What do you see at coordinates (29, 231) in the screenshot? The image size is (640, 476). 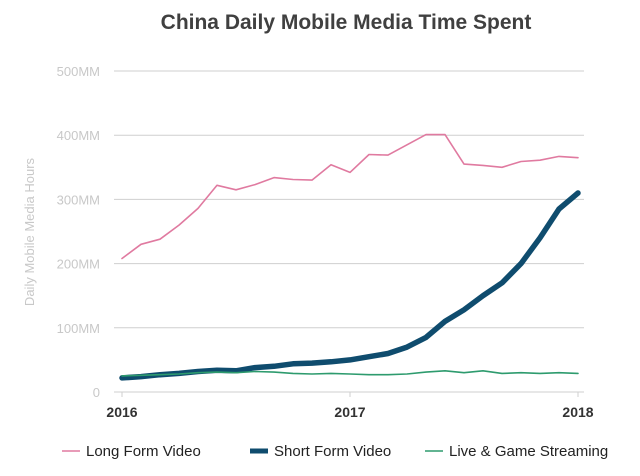 I see `y-axis-label: Daily Mobile Media Hours` at bounding box center [29, 231].